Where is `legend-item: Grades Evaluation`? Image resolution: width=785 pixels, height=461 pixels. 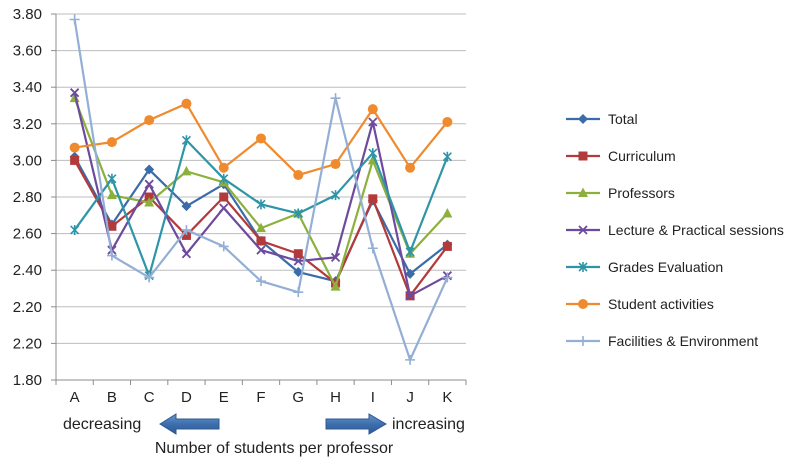 legend-item: Grades Evaluation is located at coordinates (644, 267).